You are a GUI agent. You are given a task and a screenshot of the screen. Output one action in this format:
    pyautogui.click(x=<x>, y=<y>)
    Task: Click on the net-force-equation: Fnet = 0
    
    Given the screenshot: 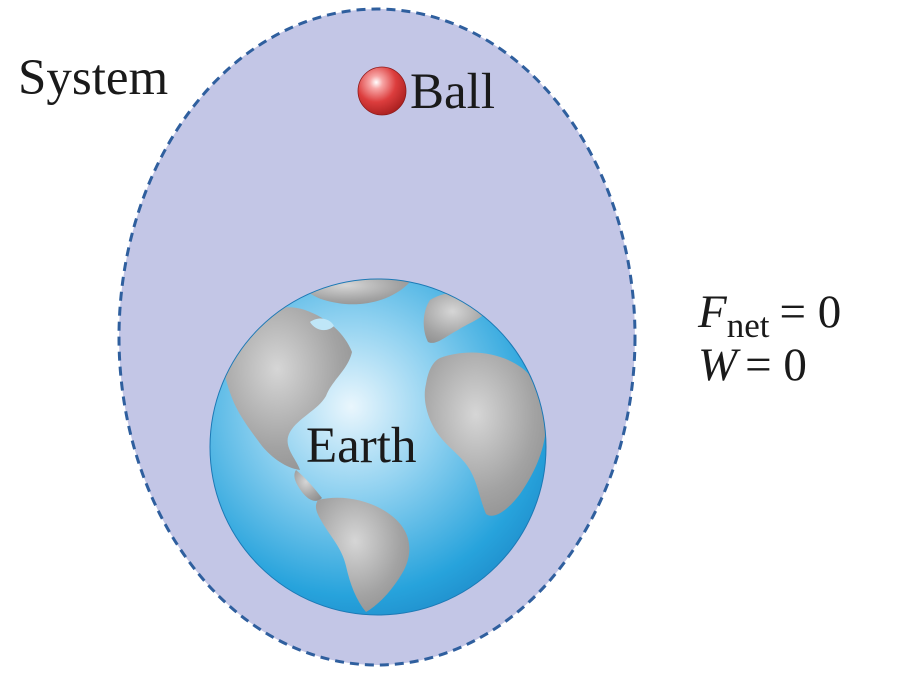 What is the action you would take?
    pyautogui.click(x=769, y=315)
    